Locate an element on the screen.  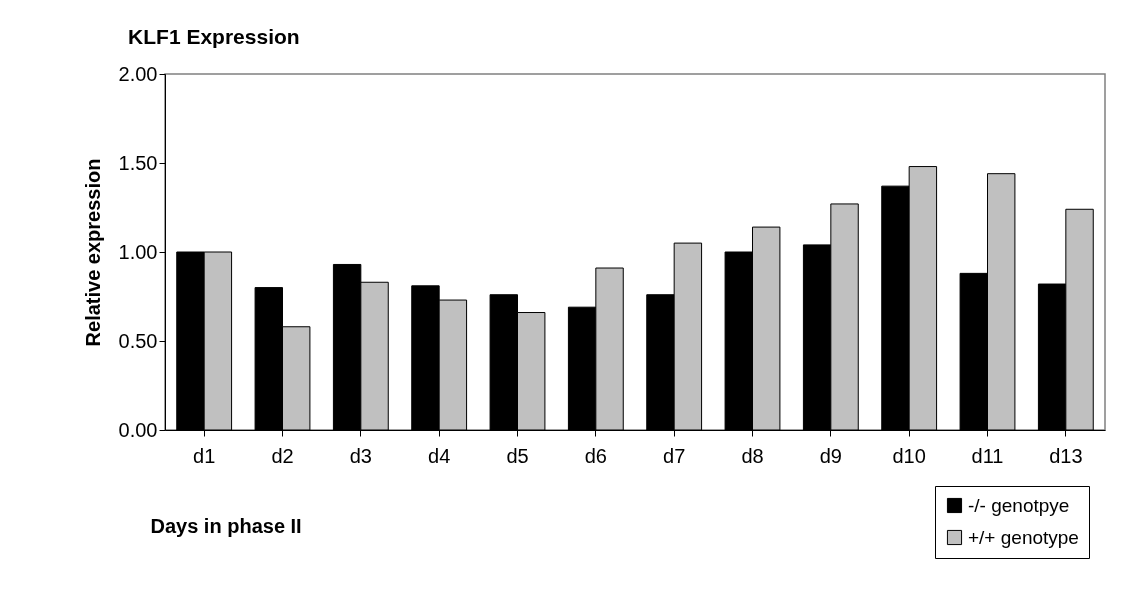
x-axis-title: Days in phase II is located at coordinates (226, 525).